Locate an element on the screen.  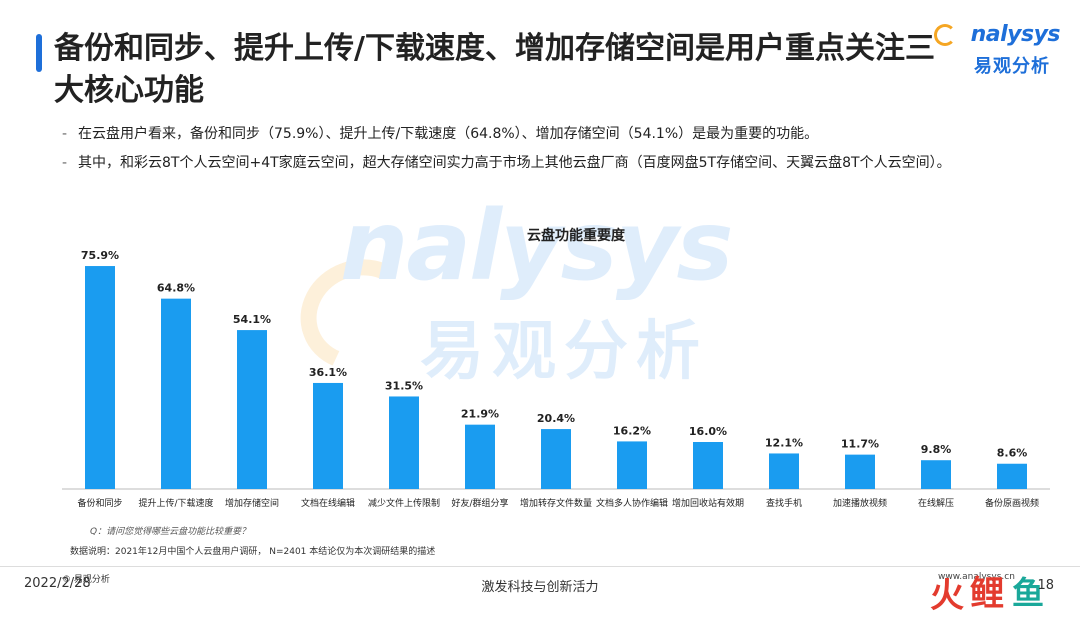
x-tick-label: 增加转存文件数量 is located at coordinates (556, 503).